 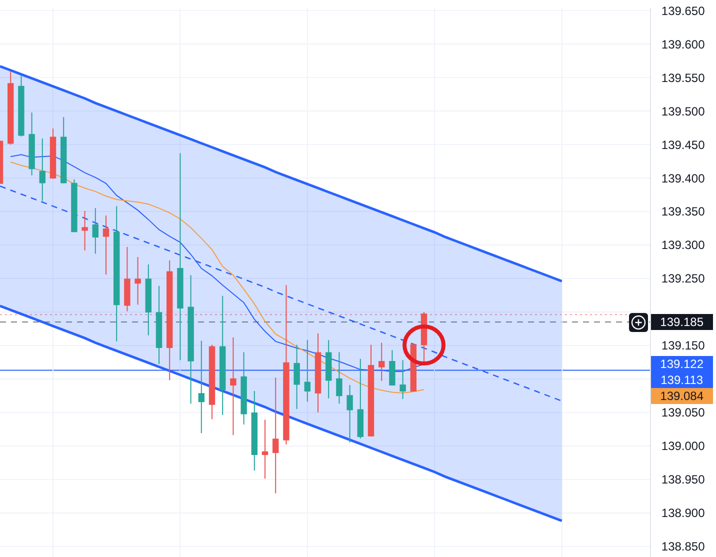 What do you see at coordinates (683, 279) in the screenshot?
I see `y-tick-label: 139.250` at bounding box center [683, 279].